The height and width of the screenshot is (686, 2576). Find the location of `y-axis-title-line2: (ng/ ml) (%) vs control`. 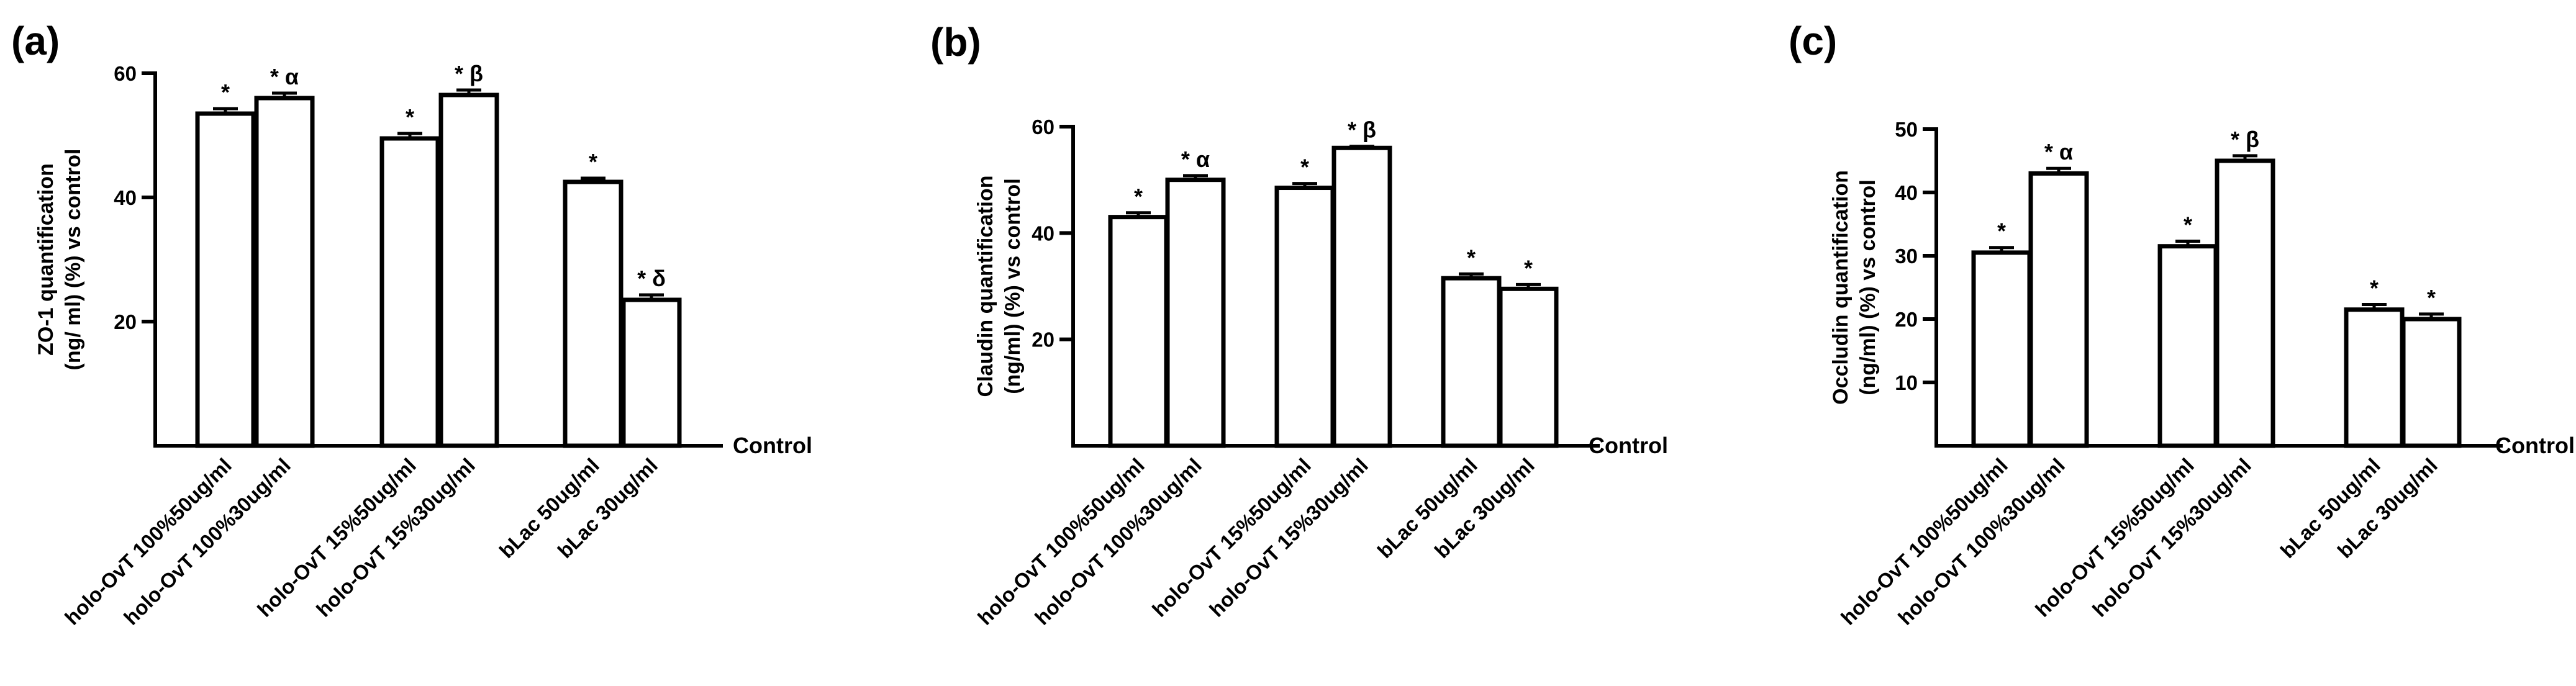

y-axis-title-line2: (ng/ ml) (%) vs control is located at coordinates (73, 260).